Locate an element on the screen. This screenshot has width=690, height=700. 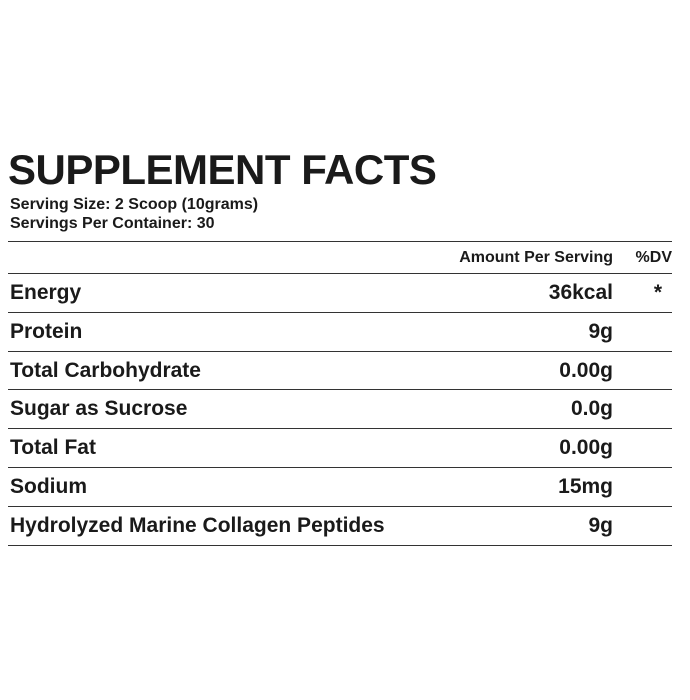
nutrient-name: Energy is located at coordinates (46, 292).